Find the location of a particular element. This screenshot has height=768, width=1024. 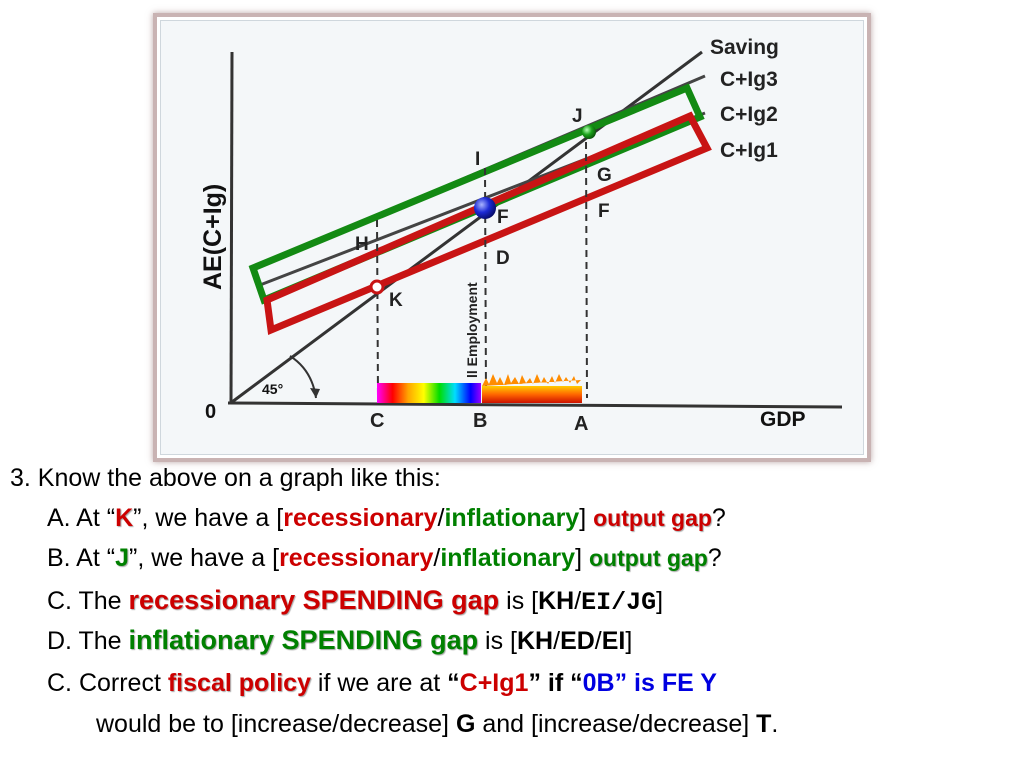

y-axis is located at coordinates (231, 227).